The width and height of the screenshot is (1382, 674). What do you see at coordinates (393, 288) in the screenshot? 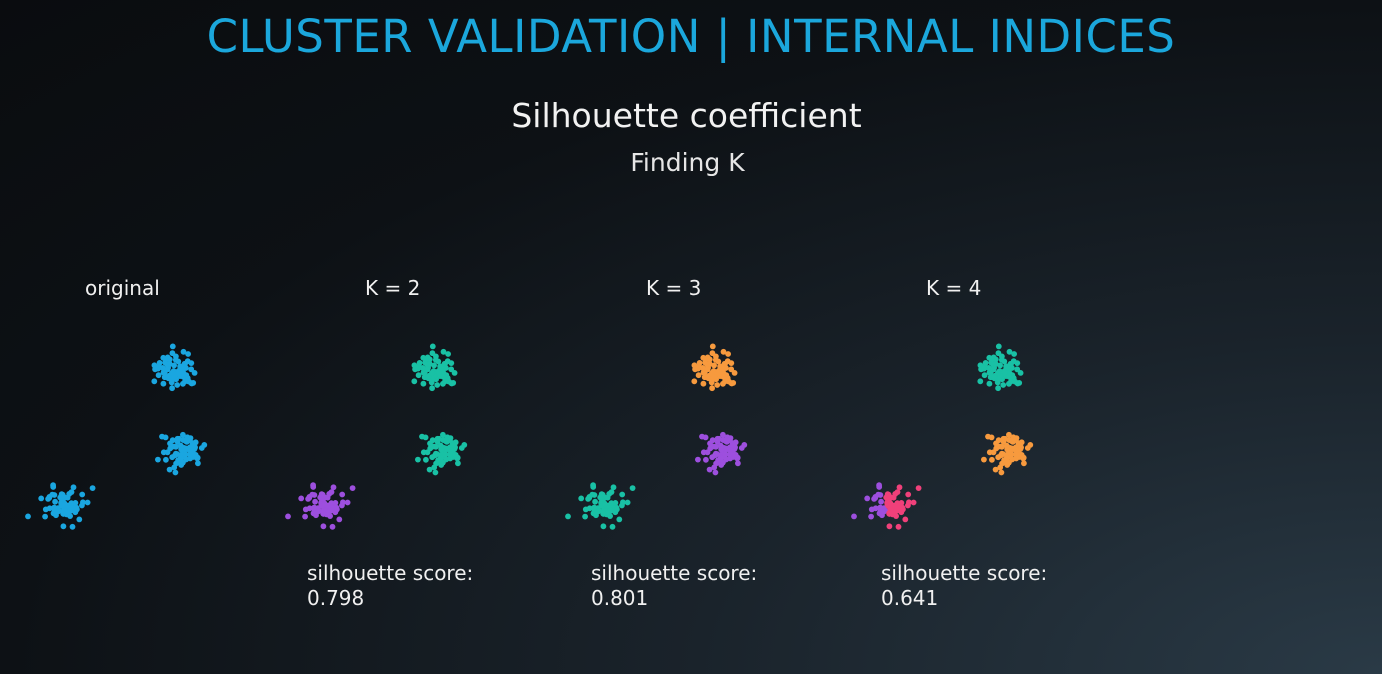
I see `panel-label-k2: K = 2` at bounding box center [393, 288].